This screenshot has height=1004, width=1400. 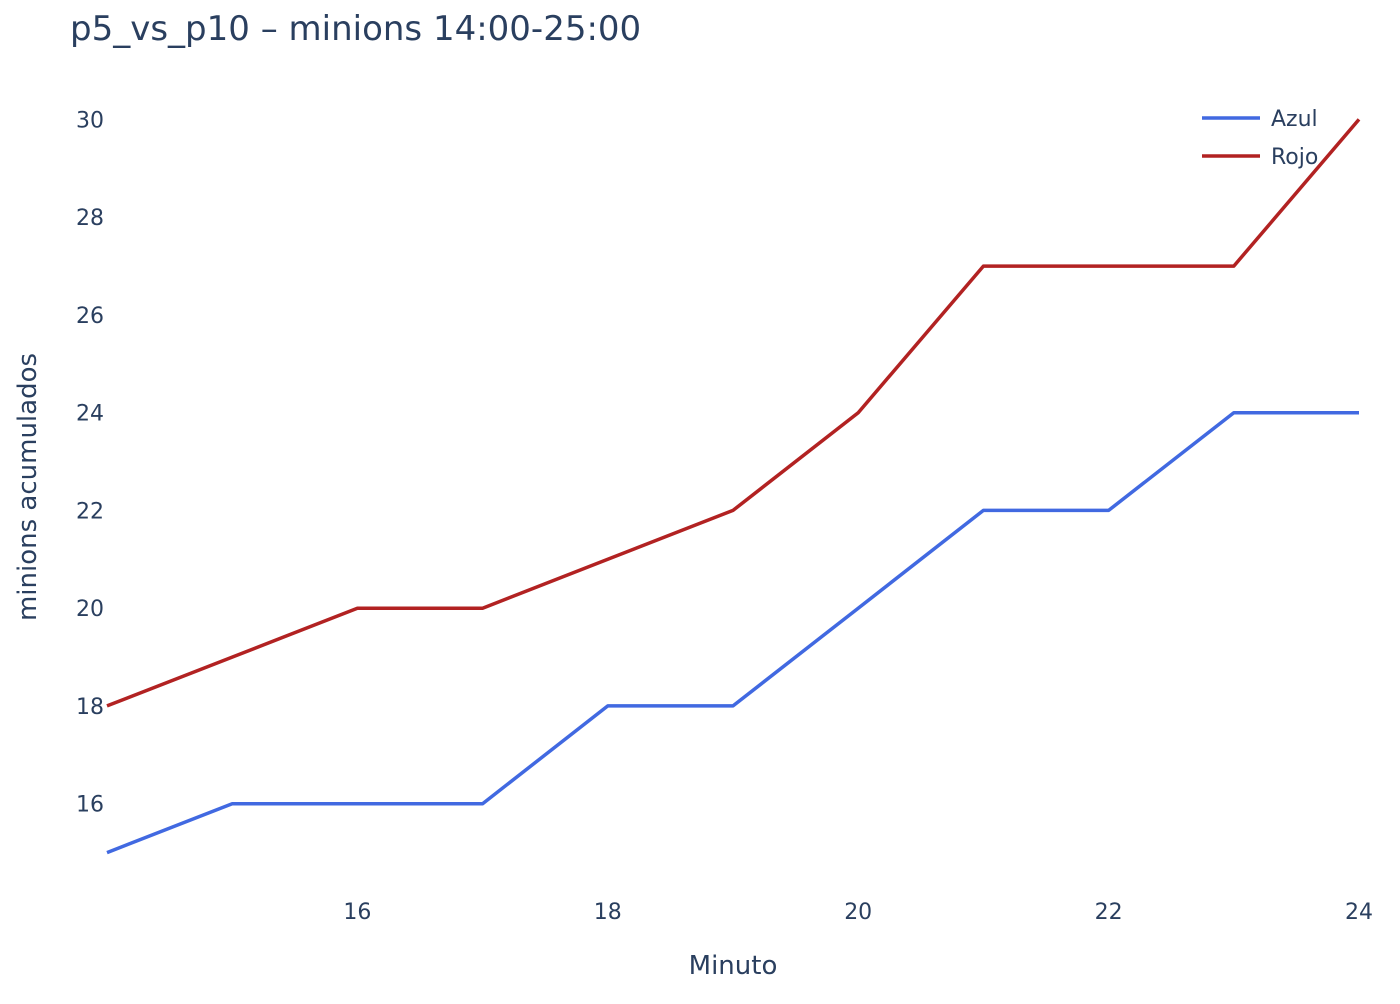 What do you see at coordinates (90, 462) in the screenshot?
I see `y-axis-ticks: 16 18 20 22 24 26 28 30` at bounding box center [90, 462].